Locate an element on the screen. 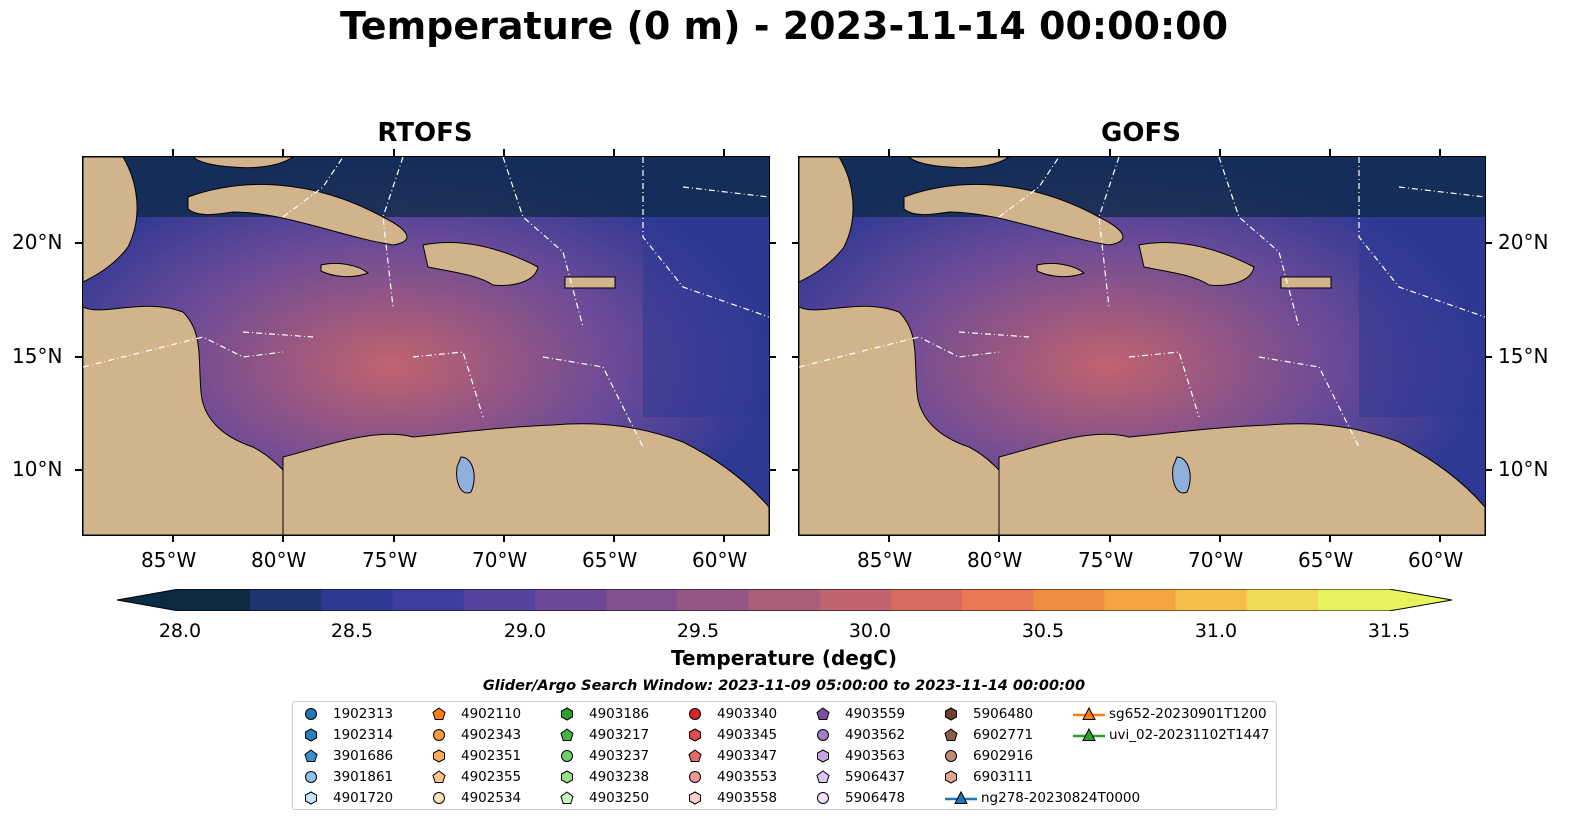 This screenshot has height=826, width=1577. legend-label: 3901861 is located at coordinates (363, 777).